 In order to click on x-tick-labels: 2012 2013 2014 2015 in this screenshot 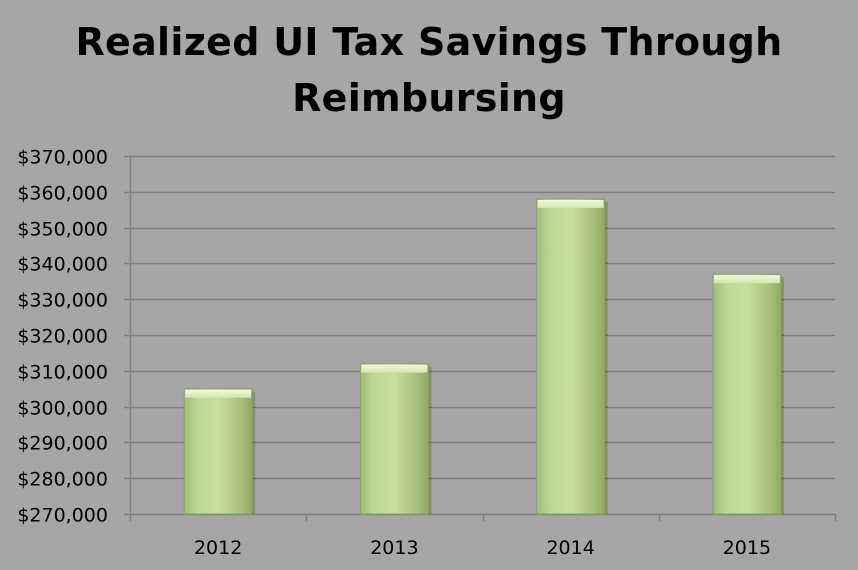, I will do `click(482, 548)`.